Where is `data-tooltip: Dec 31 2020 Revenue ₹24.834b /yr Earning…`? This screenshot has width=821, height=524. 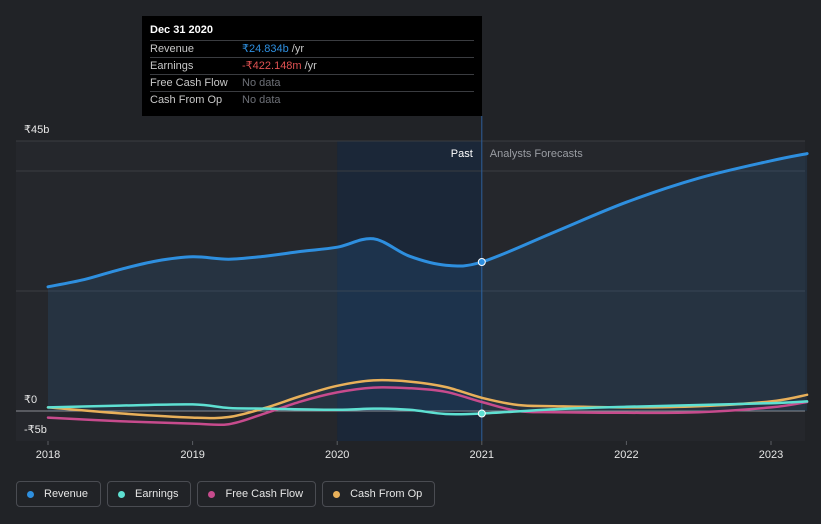
data-tooltip: Dec 31 2020 Revenue ₹24.834b /yr Earning… is located at coordinates (312, 66).